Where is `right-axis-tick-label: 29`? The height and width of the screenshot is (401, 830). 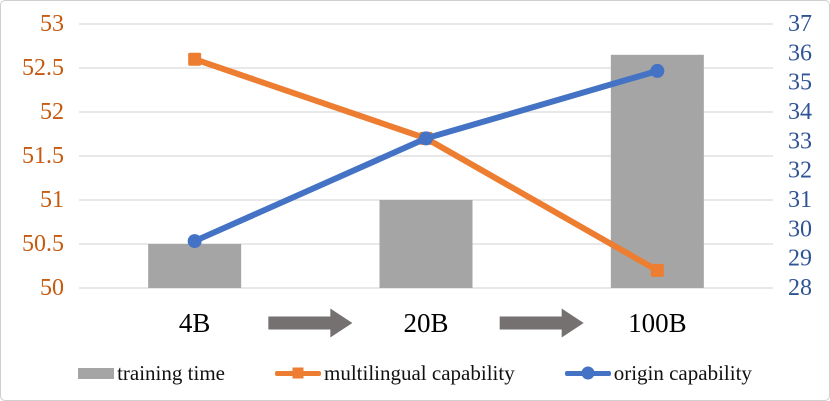
right-axis-tick-label: 29 is located at coordinates (800, 259).